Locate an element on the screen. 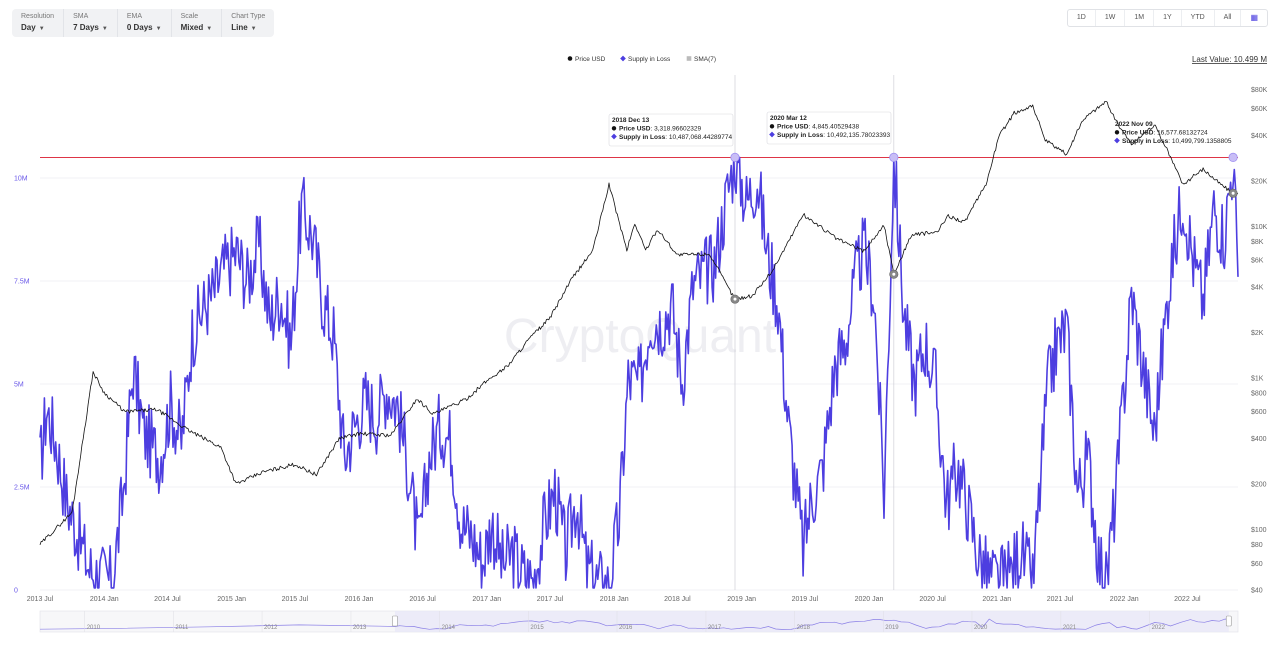 This screenshot has height=648, width=1280. last-value: Last Value: 10.499 M is located at coordinates (1229, 59).